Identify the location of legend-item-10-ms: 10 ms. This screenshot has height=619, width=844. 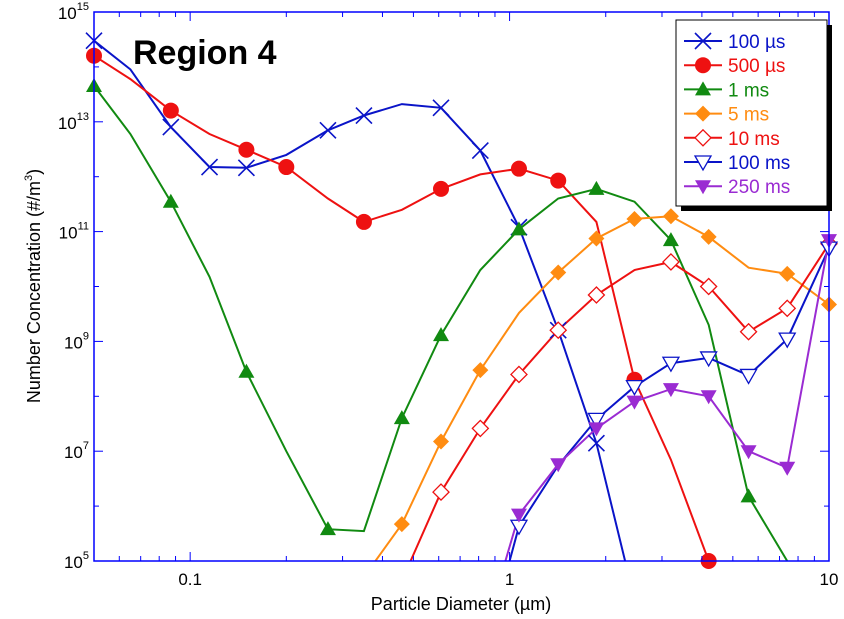
(732, 139).